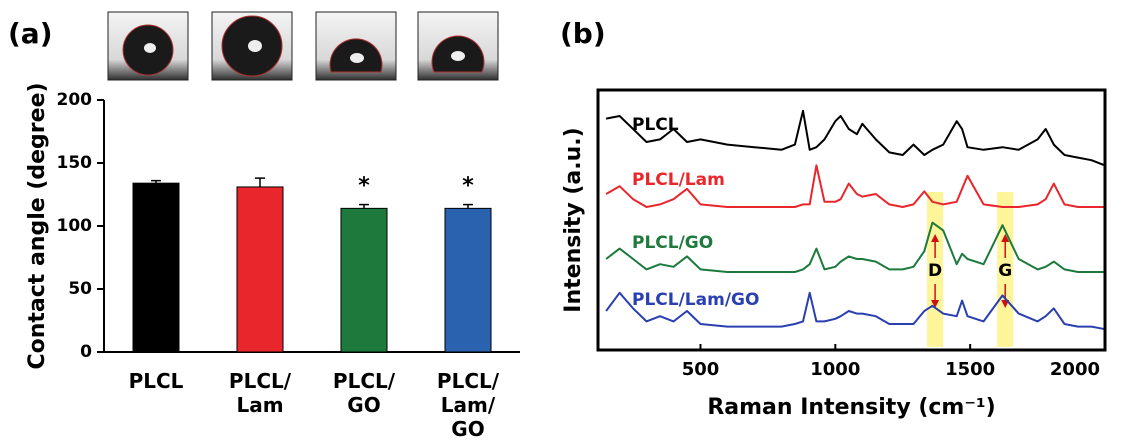 This screenshot has width=1132, height=446. I want to click on x-axis-title: Raman Intensity (cm⁻¹), so click(851, 407).